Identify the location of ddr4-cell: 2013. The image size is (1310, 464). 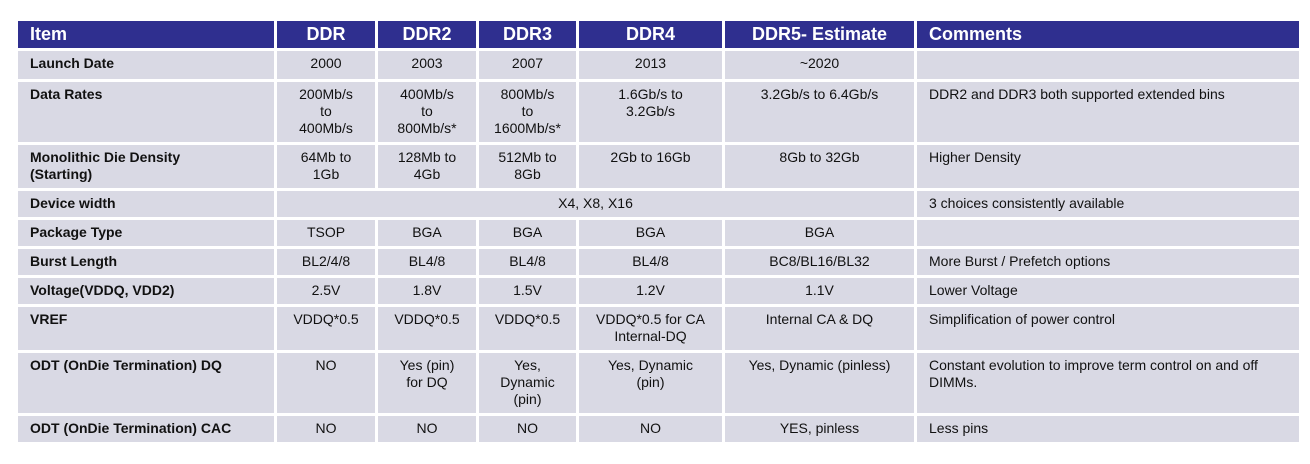
(650, 65).